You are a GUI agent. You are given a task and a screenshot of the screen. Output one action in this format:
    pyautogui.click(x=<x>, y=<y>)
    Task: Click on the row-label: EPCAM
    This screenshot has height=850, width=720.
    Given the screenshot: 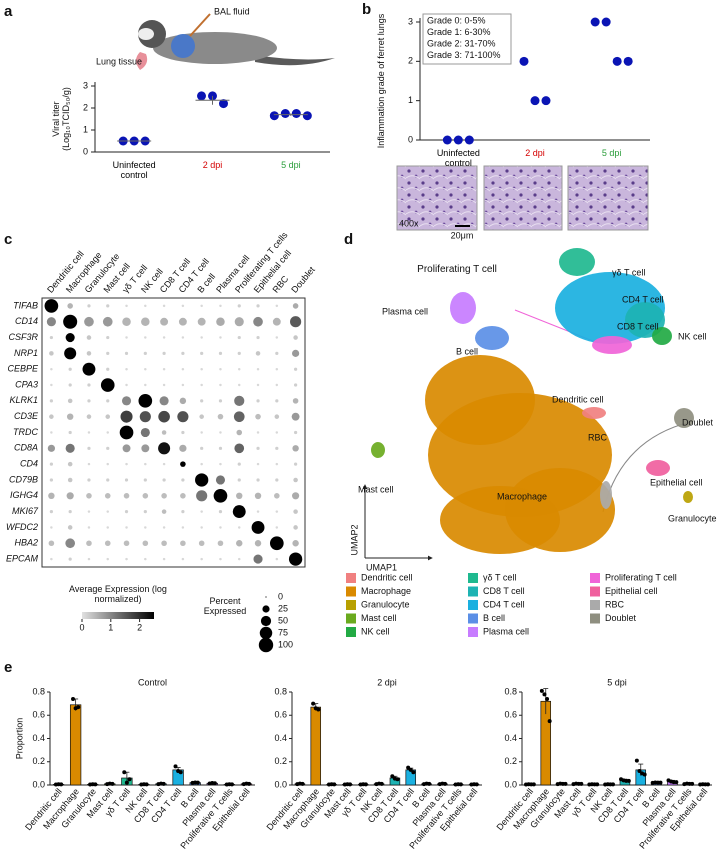 What is the action you would take?
    pyautogui.click(x=22, y=558)
    